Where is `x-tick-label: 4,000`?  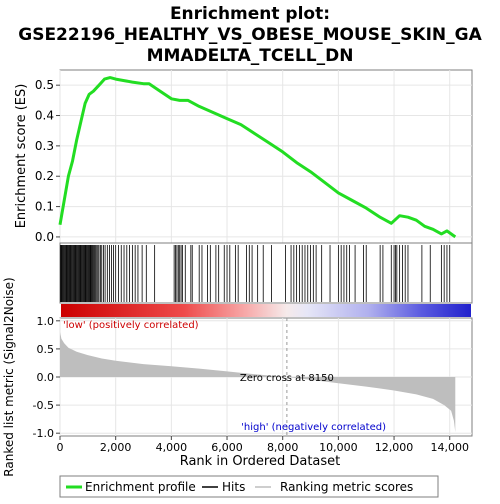
x-tick-label: 4,000 is located at coordinates (172, 447).